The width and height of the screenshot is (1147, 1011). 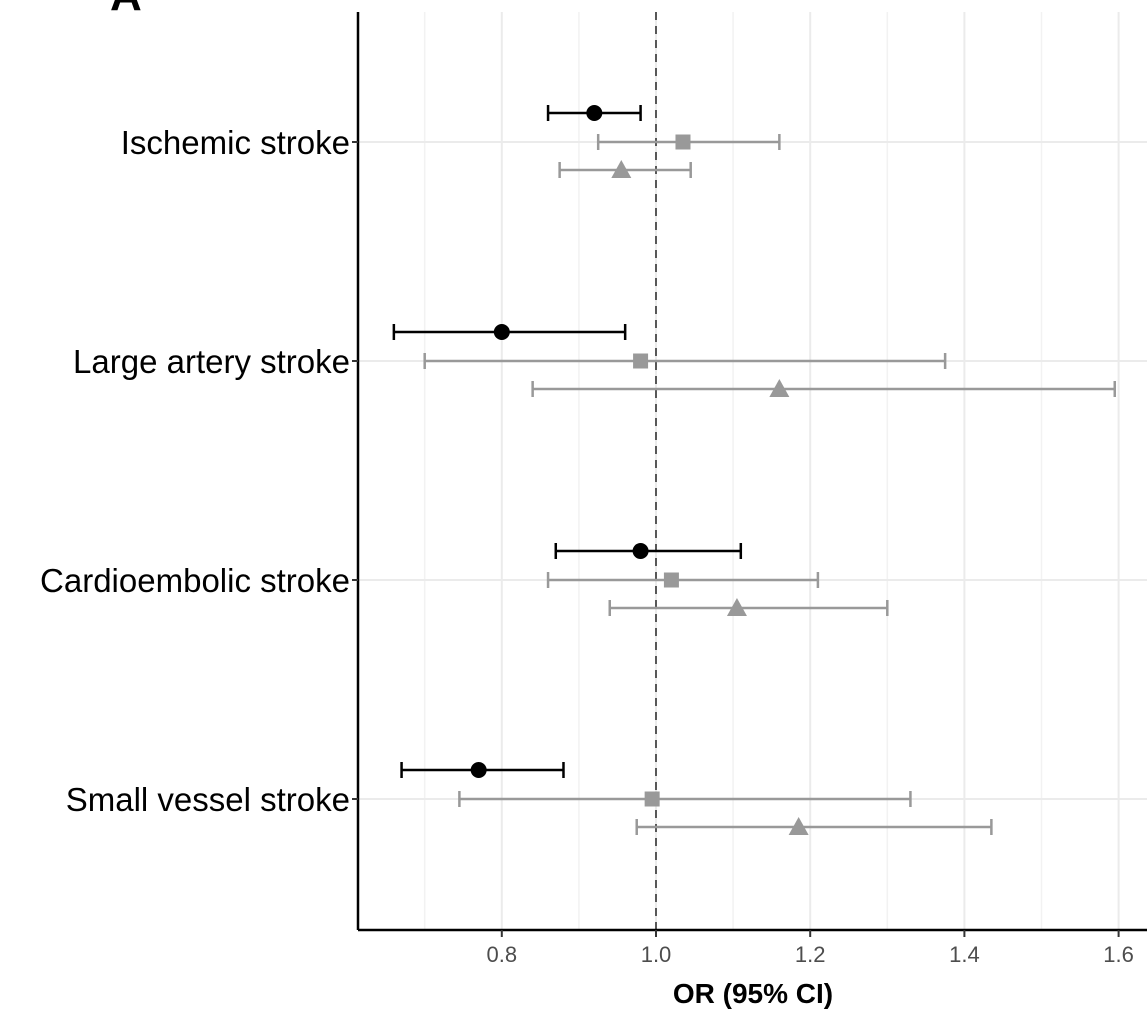 What do you see at coordinates (208, 799) in the screenshot?
I see `category-label: Small vessel stroke` at bounding box center [208, 799].